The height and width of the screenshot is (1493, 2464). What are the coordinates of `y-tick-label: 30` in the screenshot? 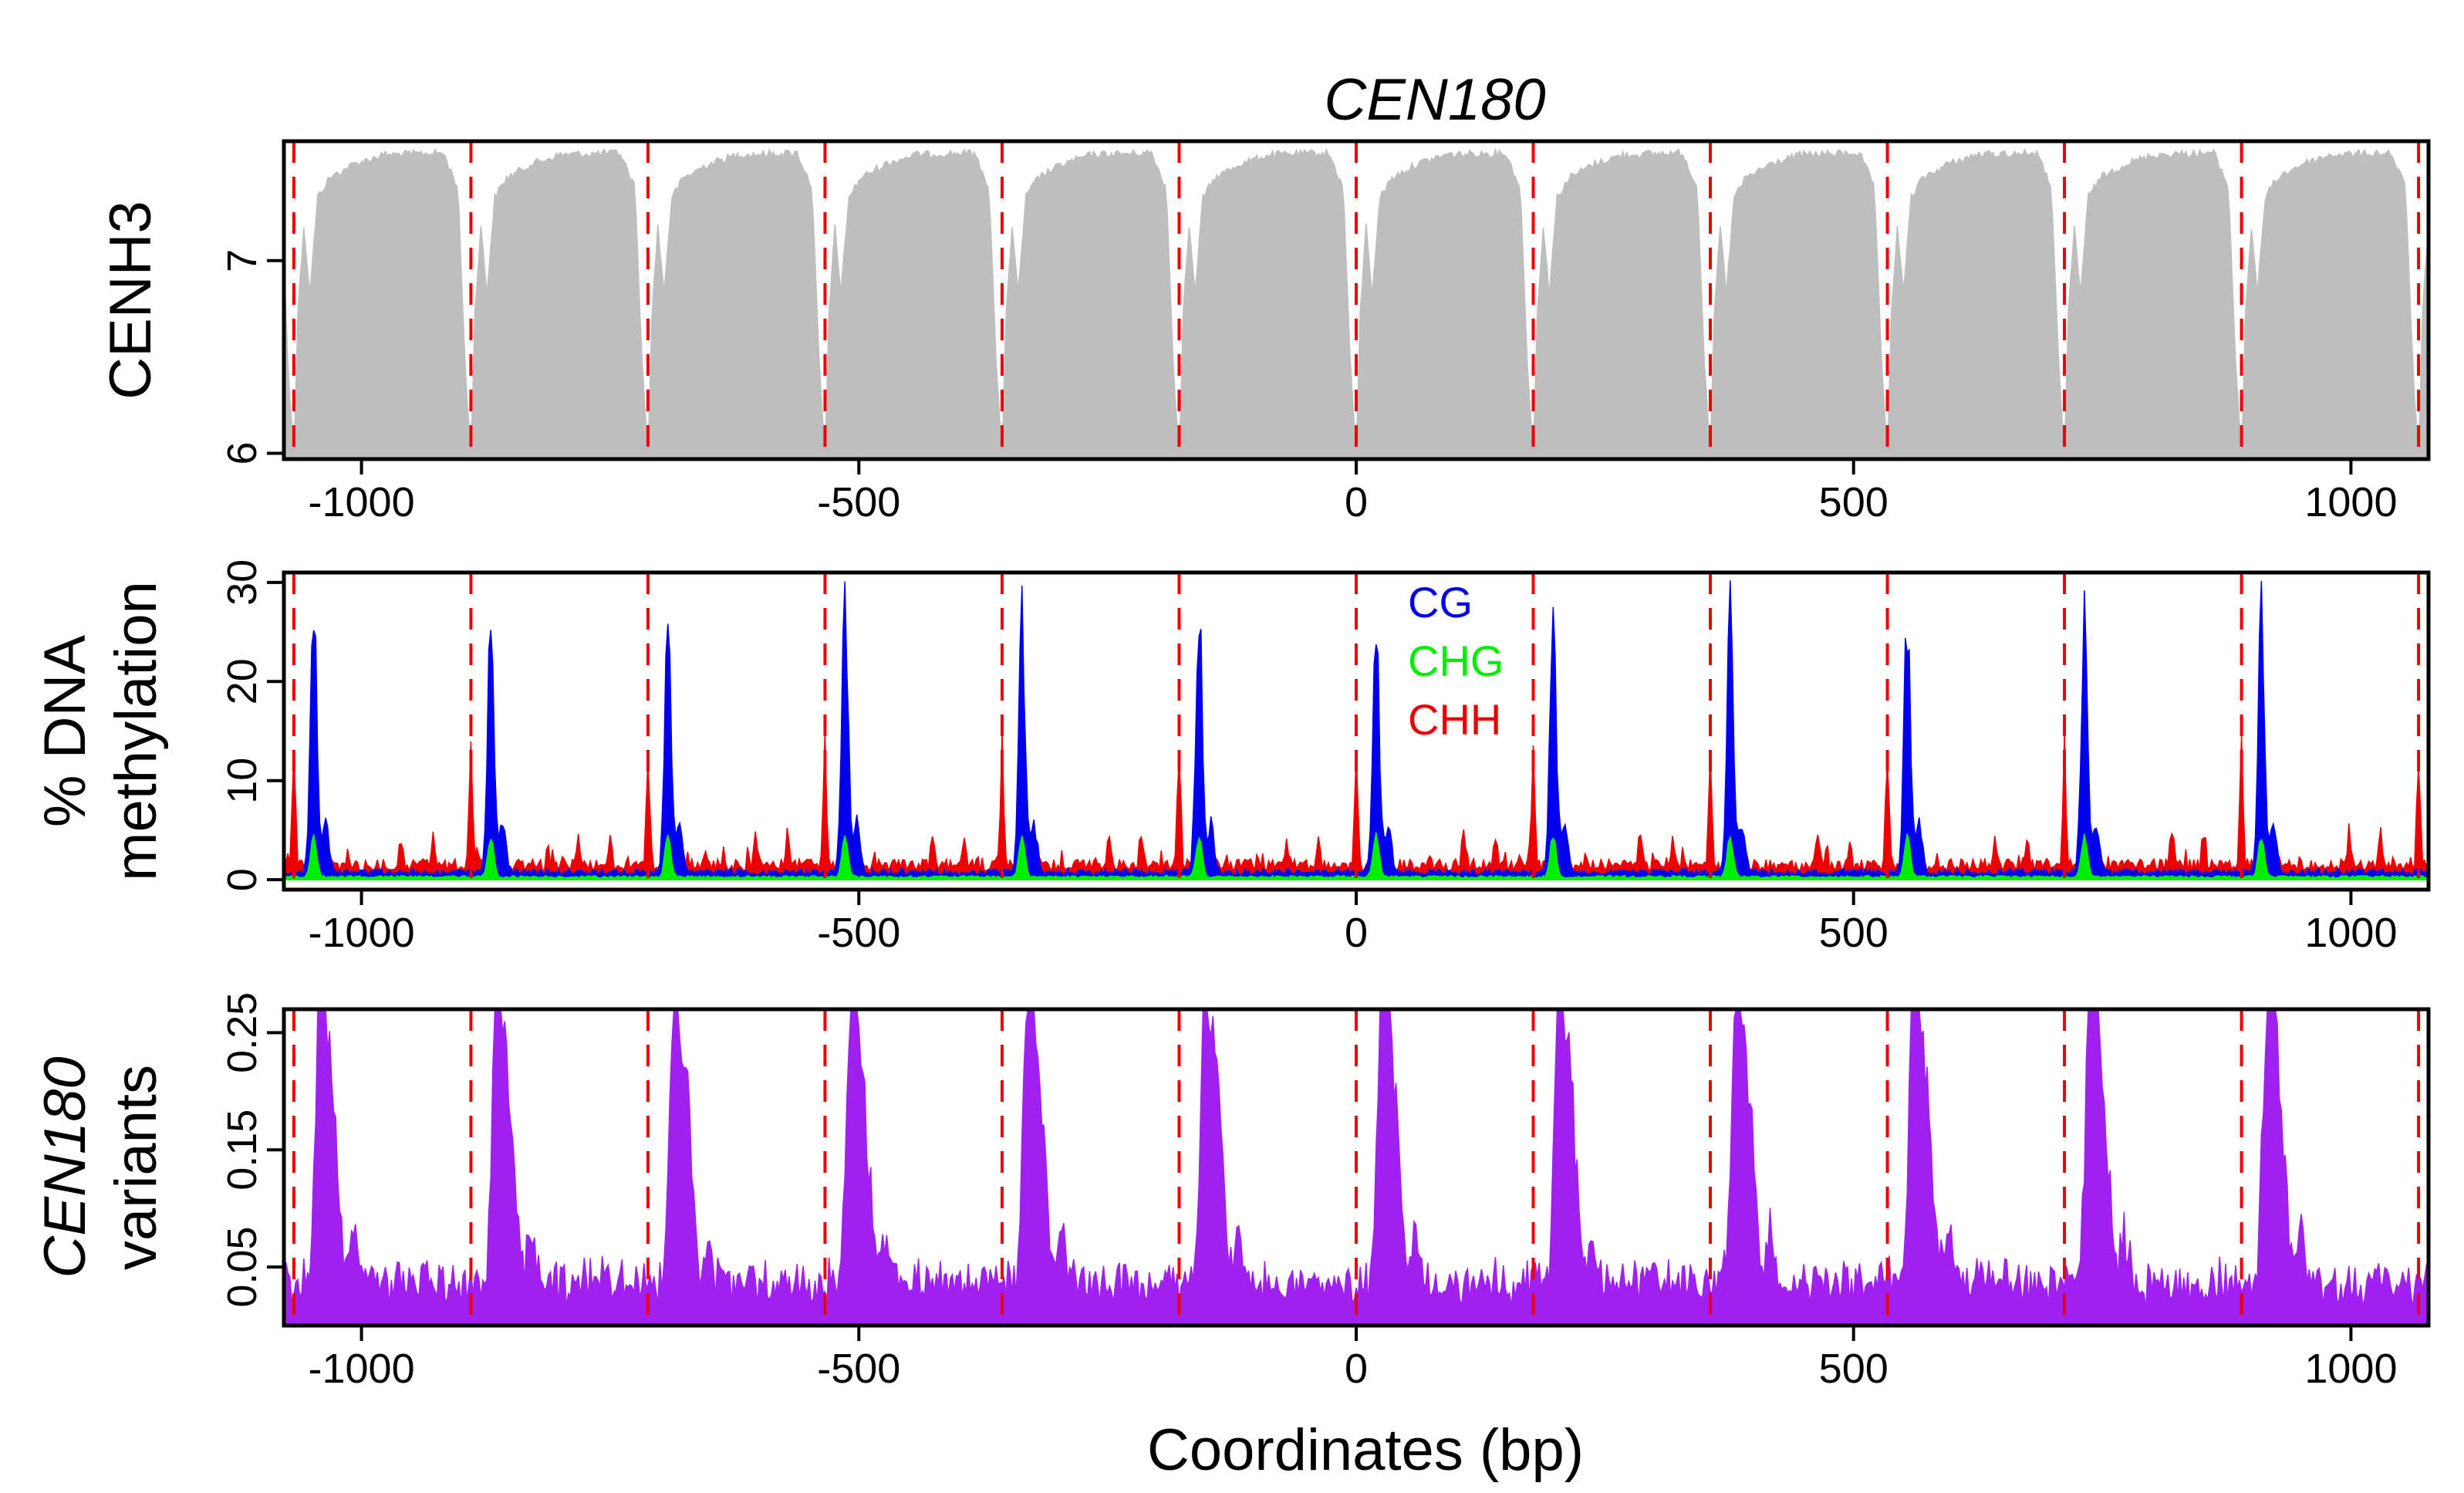 It's located at (242, 582).